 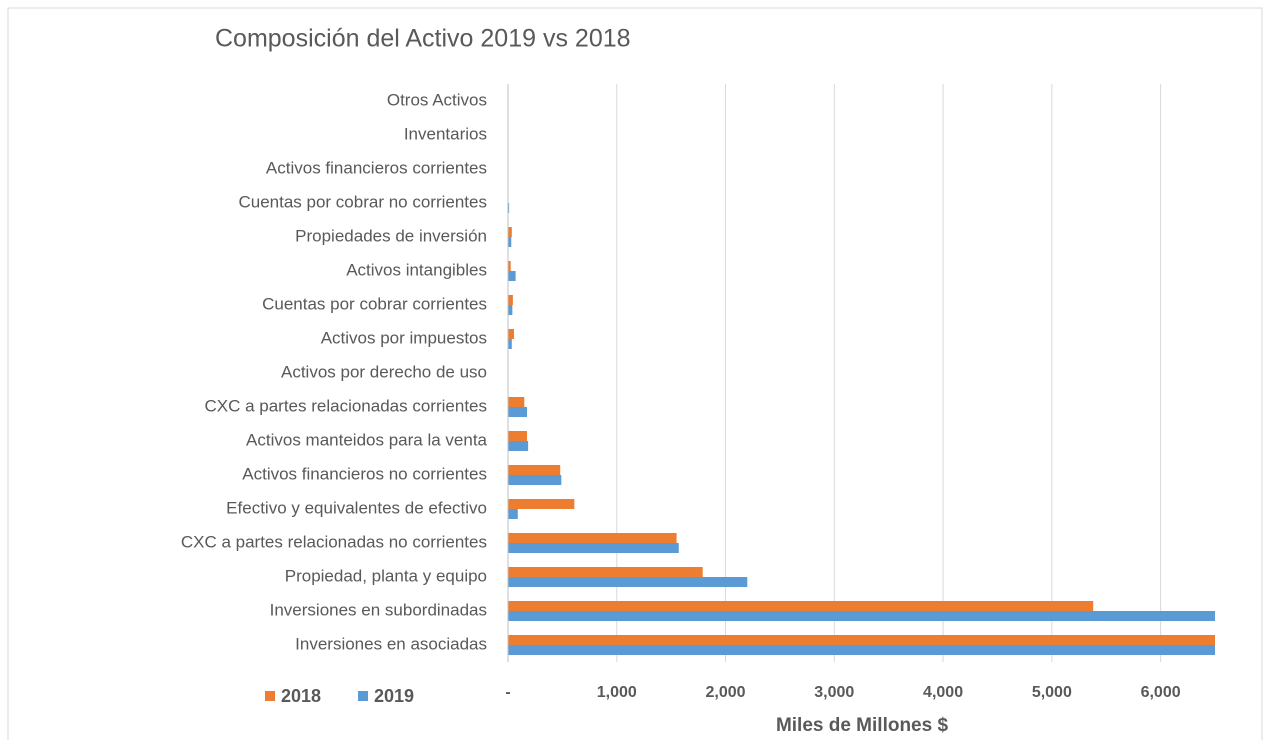 What do you see at coordinates (364, 473) in the screenshot?
I see `y-tick-label: Activos financieros no corrientes` at bounding box center [364, 473].